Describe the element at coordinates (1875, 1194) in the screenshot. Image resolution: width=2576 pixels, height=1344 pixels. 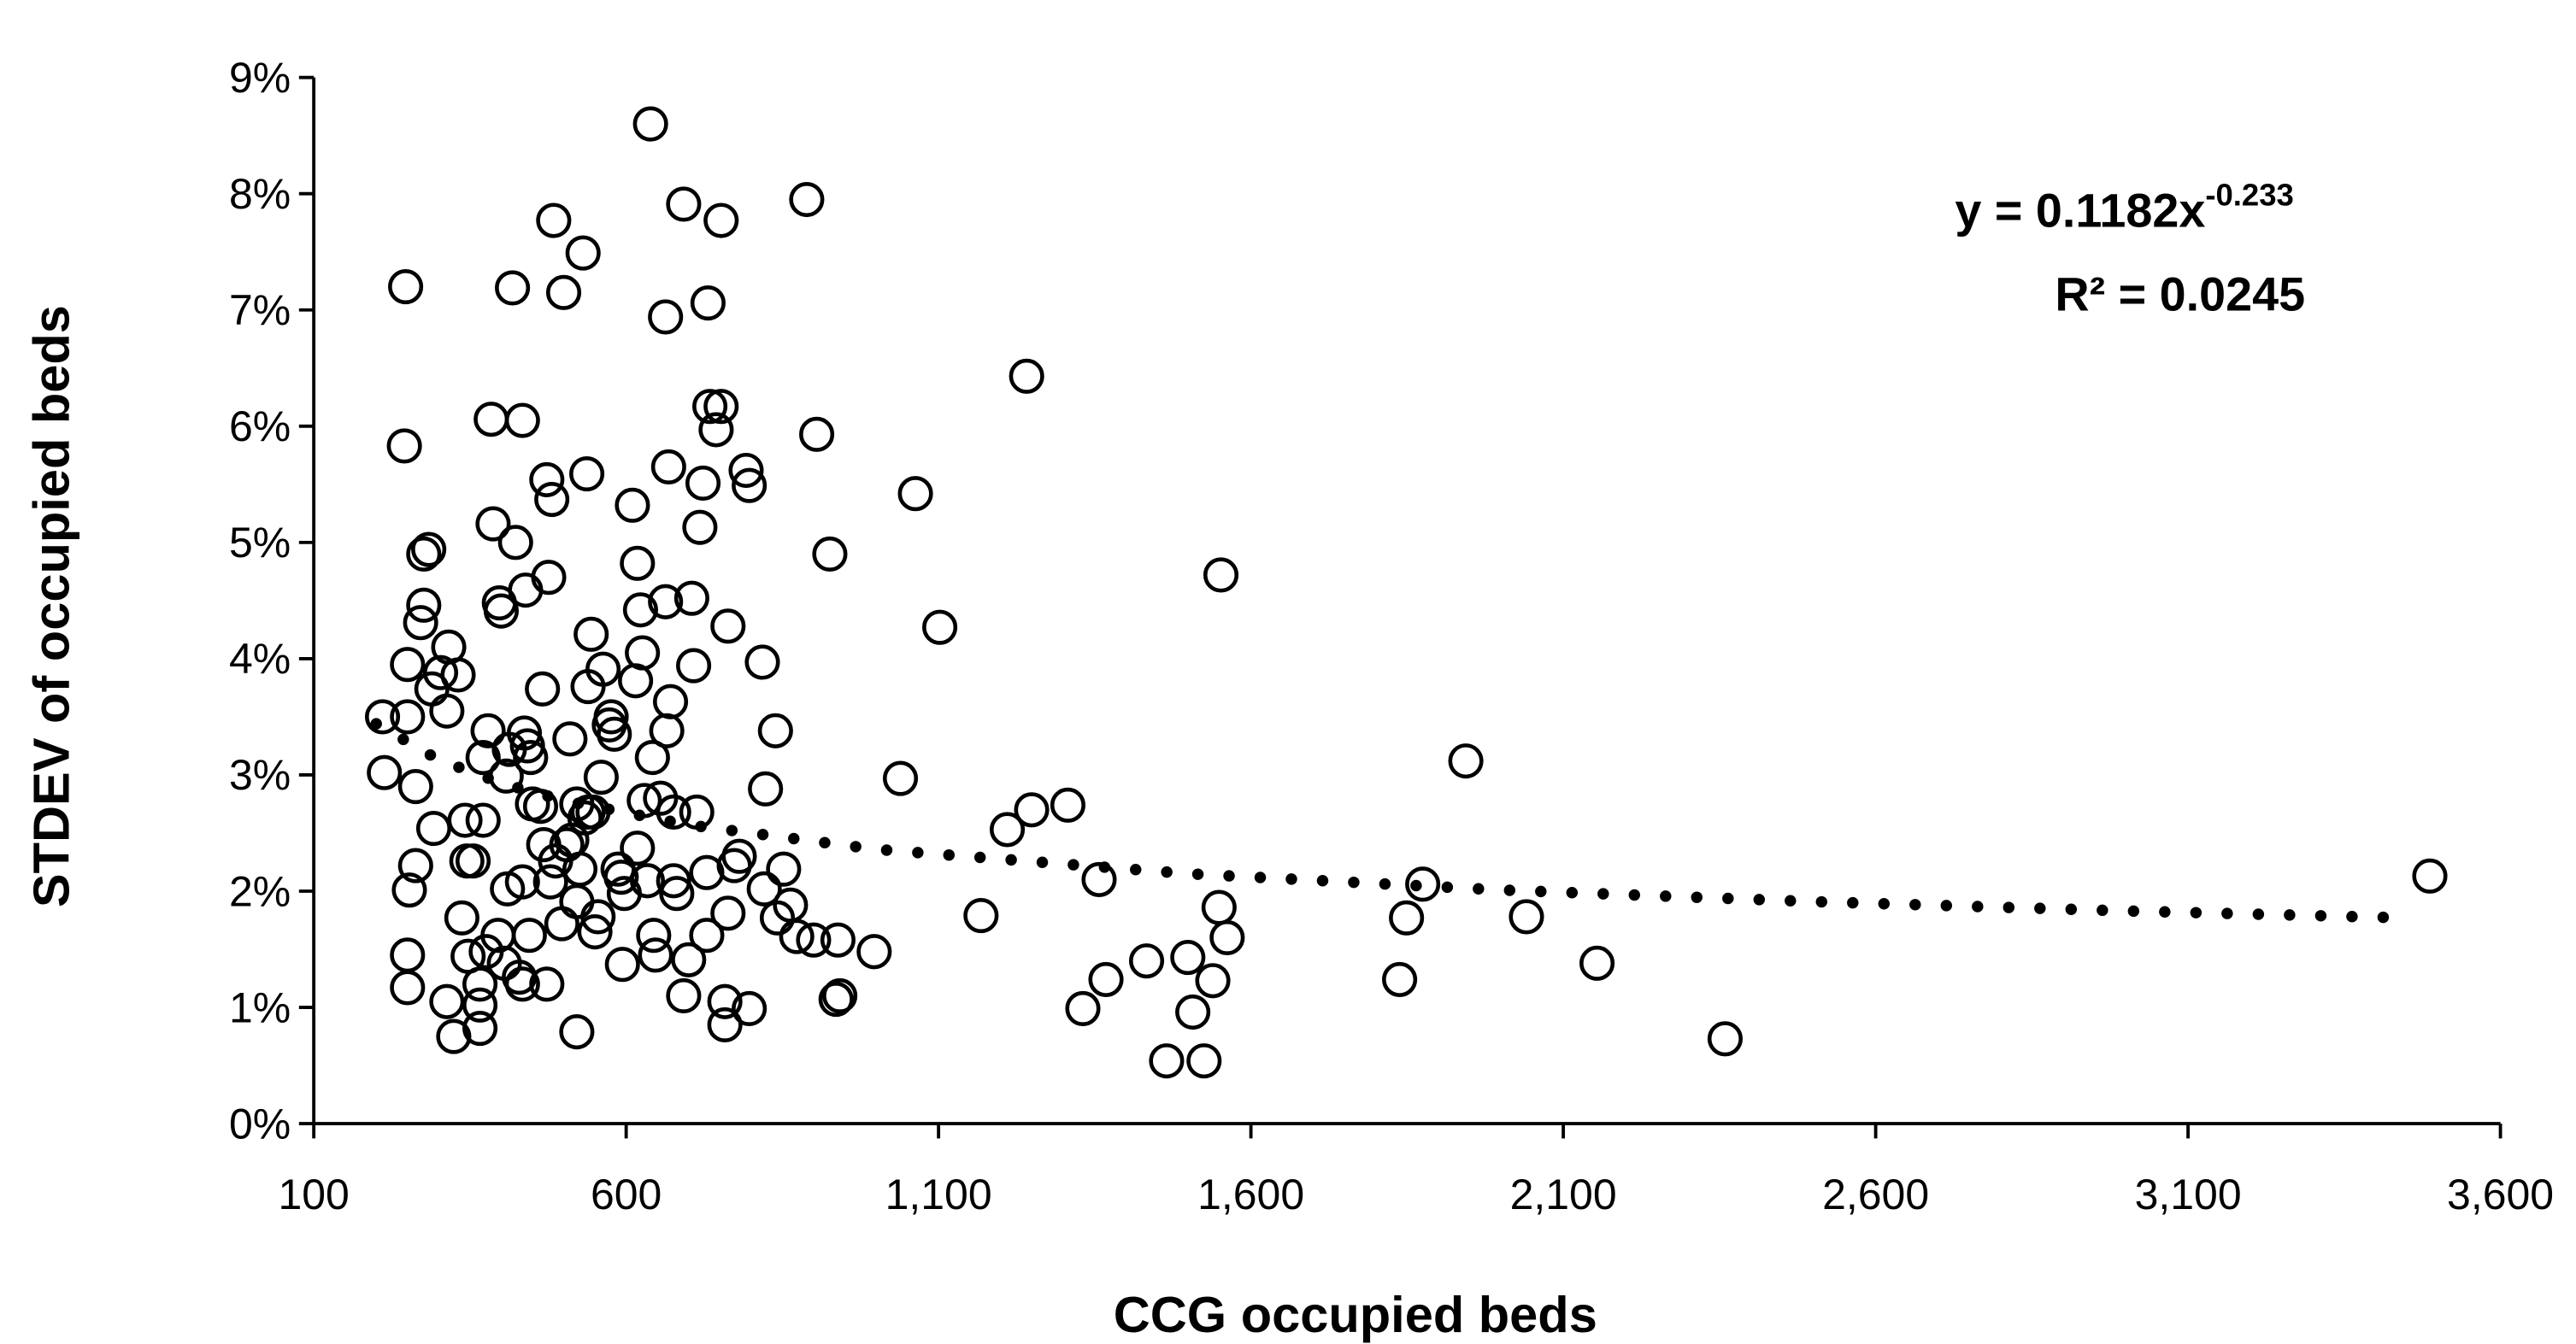
I see `x-tick-label: 2,600` at that location.